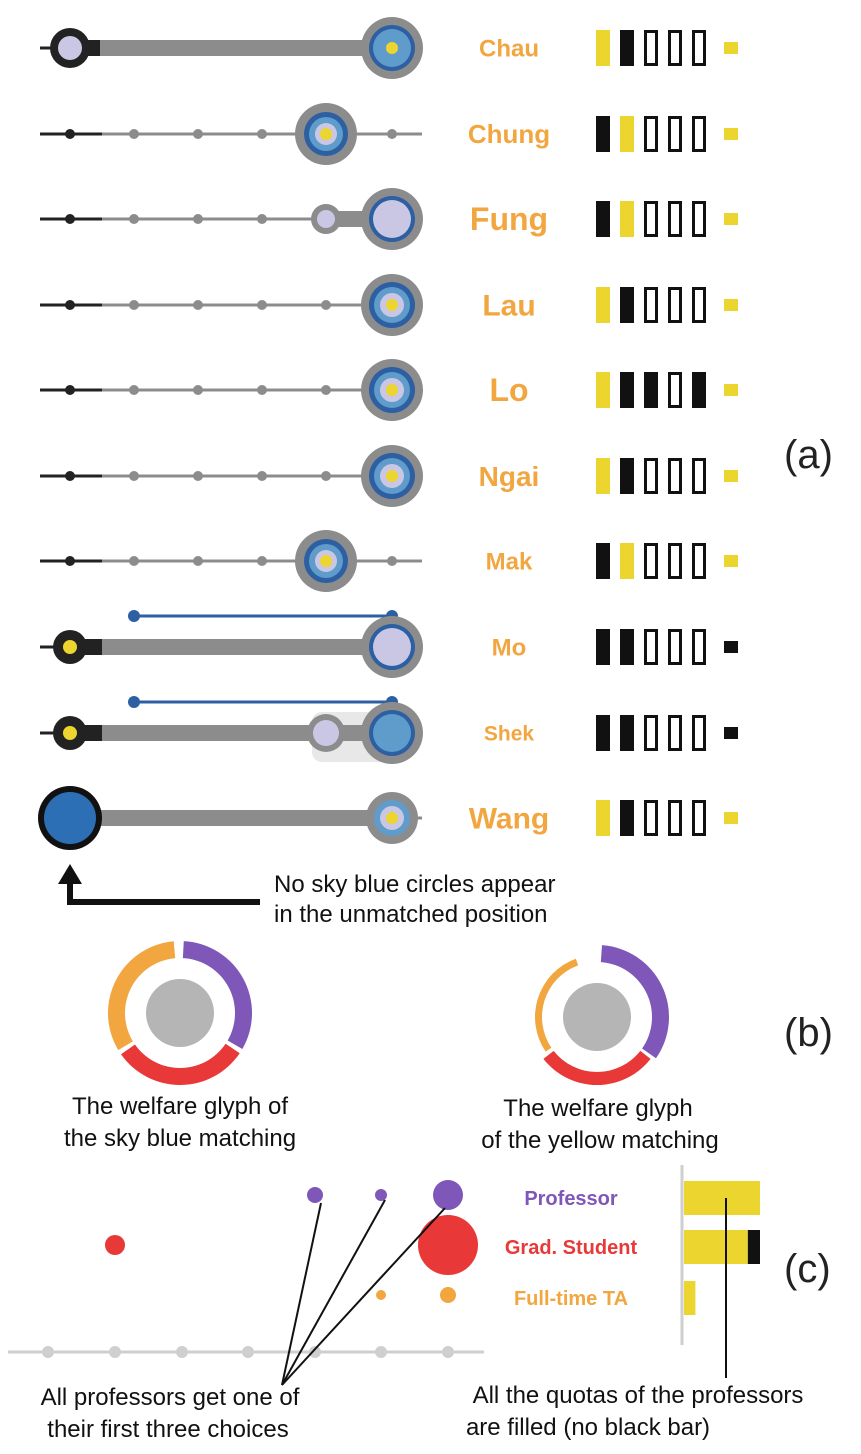 The width and height of the screenshot is (861, 1454). I want to click on row-lo, so click(231, 390).